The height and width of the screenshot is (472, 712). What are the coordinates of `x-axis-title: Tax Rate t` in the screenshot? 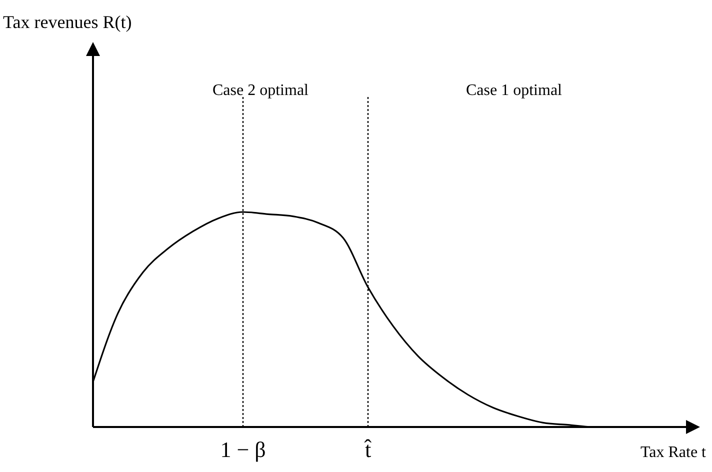 It's located at (673, 452).